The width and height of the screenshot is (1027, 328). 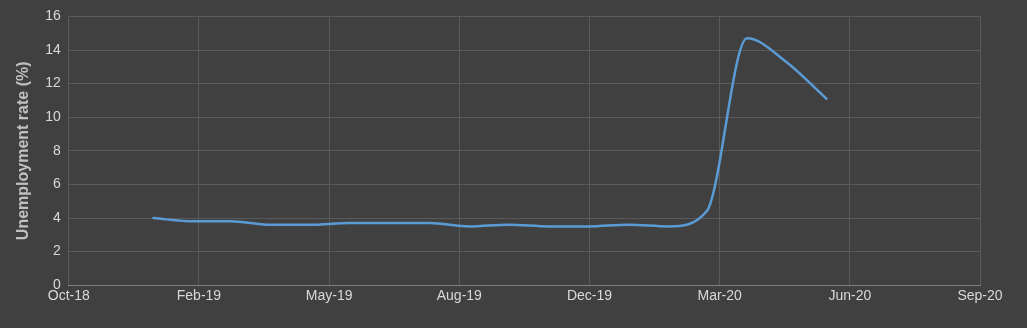 I want to click on x-tick-label: Mar-20, so click(x=720, y=295).